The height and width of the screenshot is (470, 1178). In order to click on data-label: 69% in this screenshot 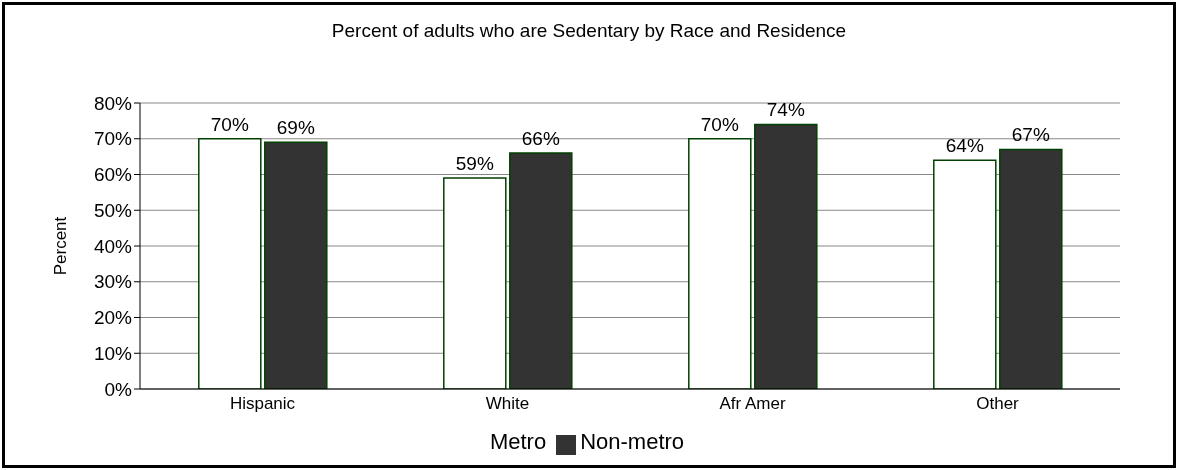, I will do `click(295, 128)`.